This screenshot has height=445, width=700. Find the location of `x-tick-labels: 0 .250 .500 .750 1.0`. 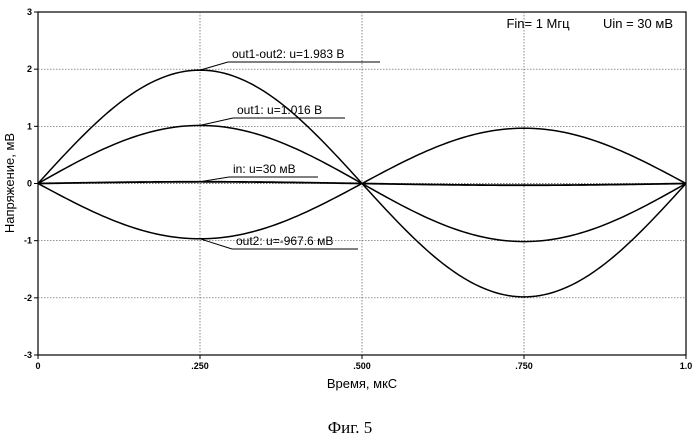

x-tick-labels: 0 .250 .500 .750 1.0 is located at coordinates (363, 363).